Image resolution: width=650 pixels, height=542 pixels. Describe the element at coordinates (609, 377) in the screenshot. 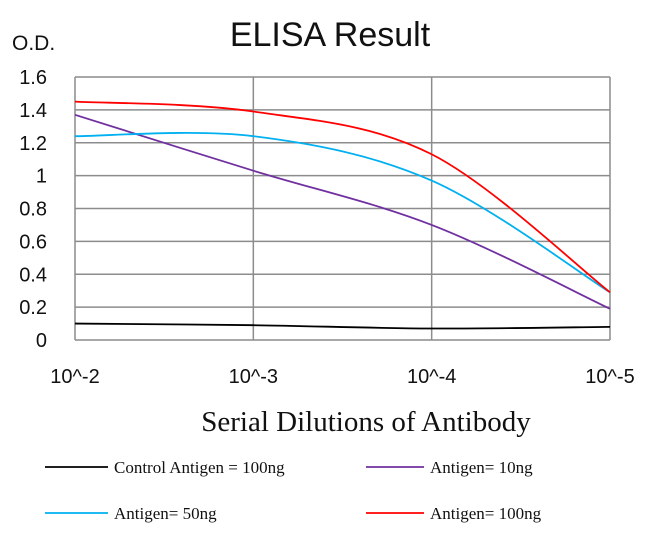

I see `x-tick-label: 10^-5` at that location.